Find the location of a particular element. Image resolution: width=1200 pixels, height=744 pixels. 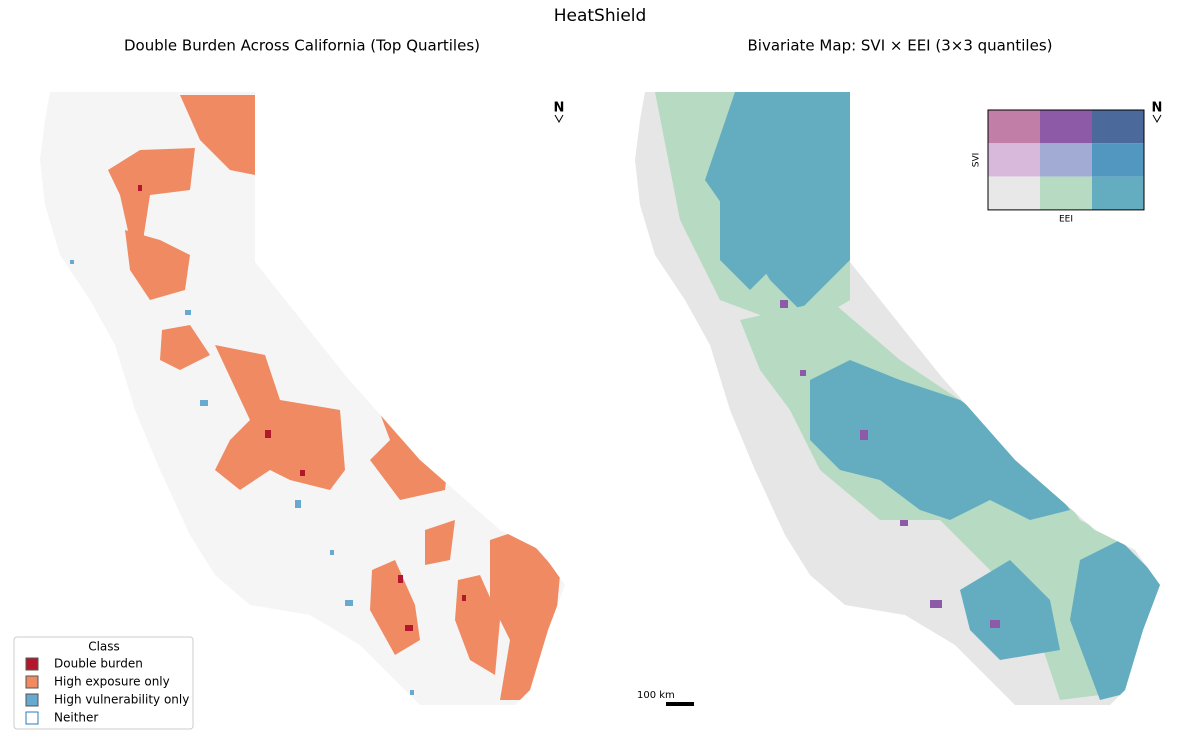

legend-label: High vulnerability only is located at coordinates (121, 700).